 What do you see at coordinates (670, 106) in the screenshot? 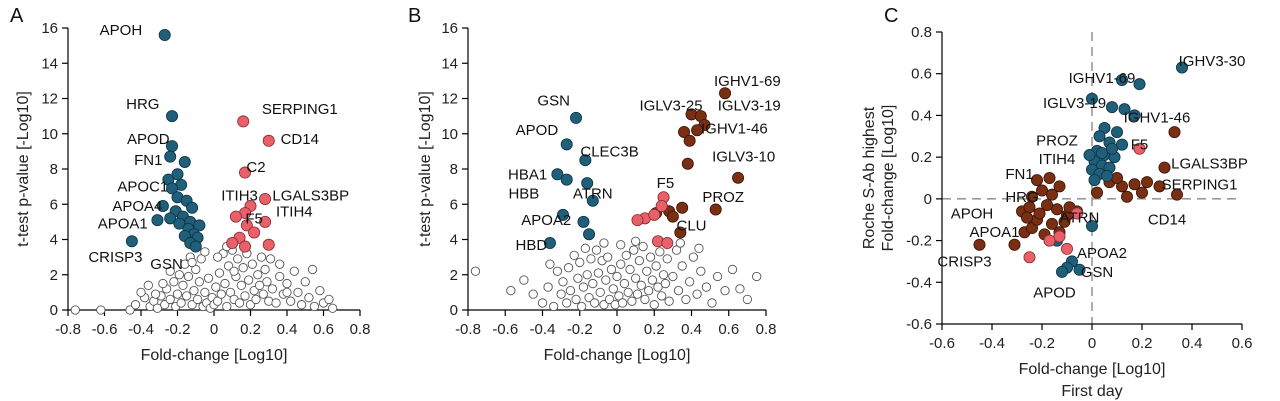
I see `point-label: IGLV3-25` at bounding box center [670, 106].